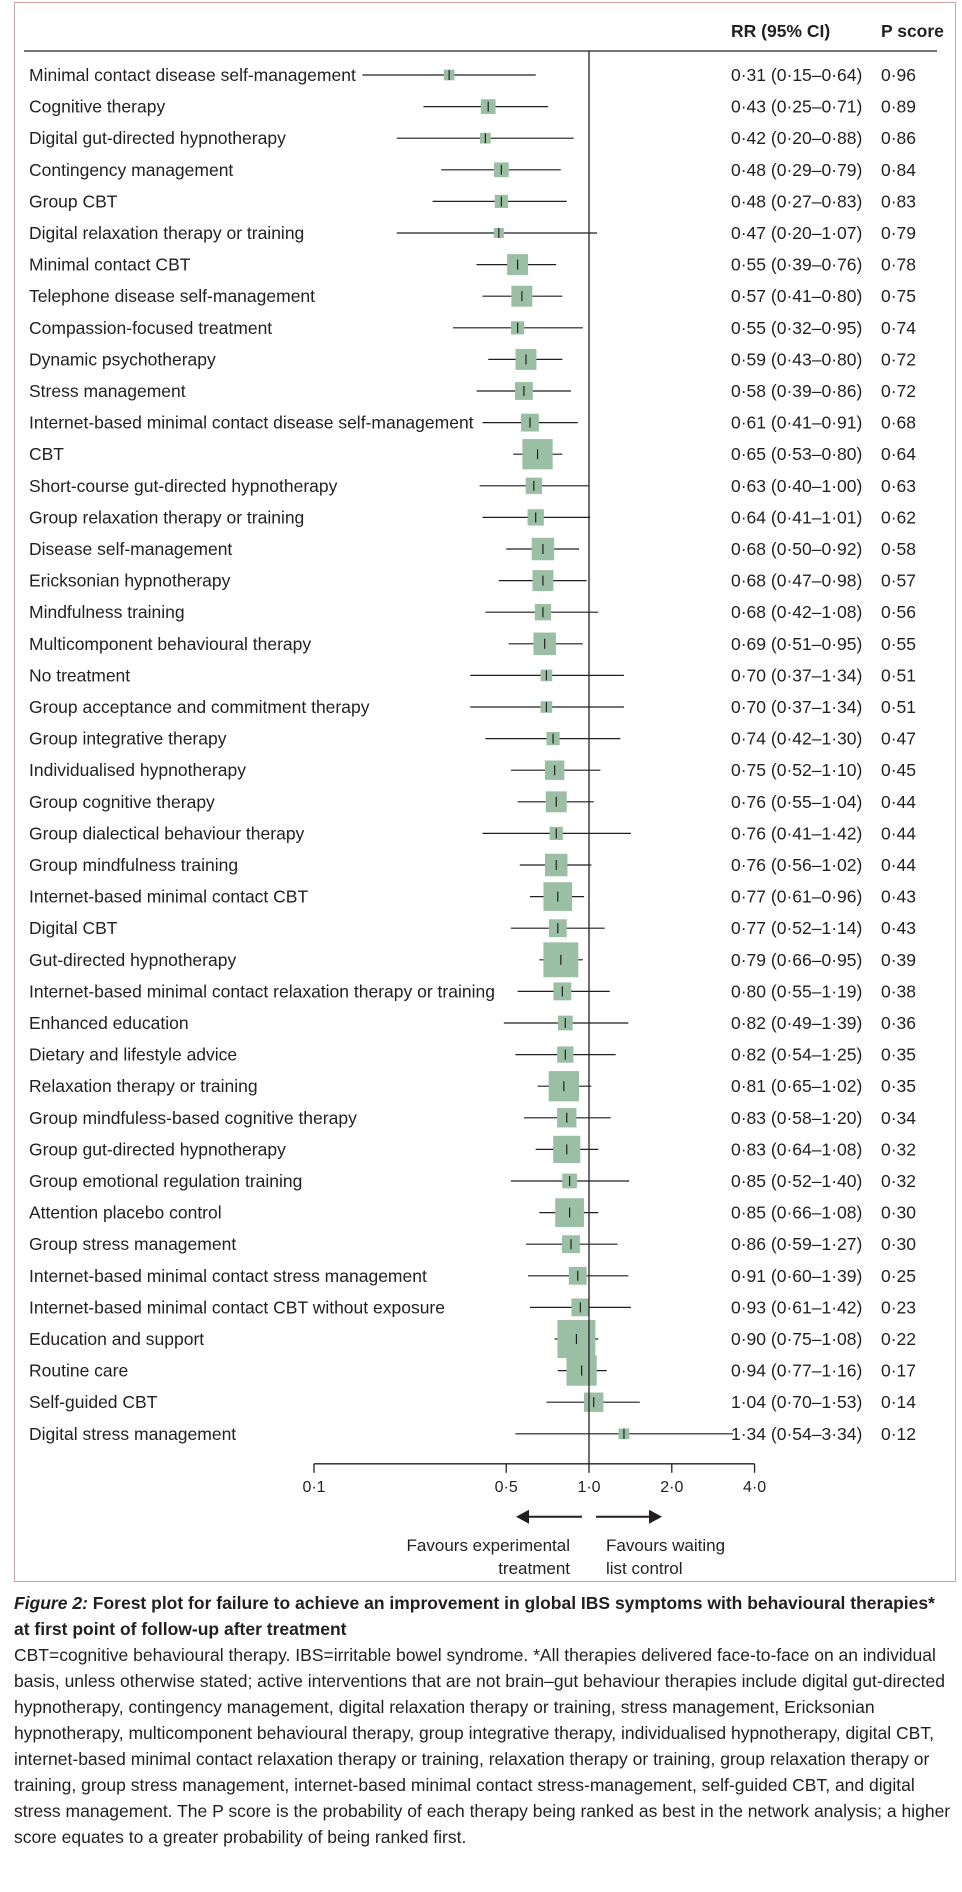 The height and width of the screenshot is (1892, 962). What do you see at coordinates (130, 581) in the screenshot?
I see `row-label: Ericksonian hypnotherapy` at bounding box center [130, 581].